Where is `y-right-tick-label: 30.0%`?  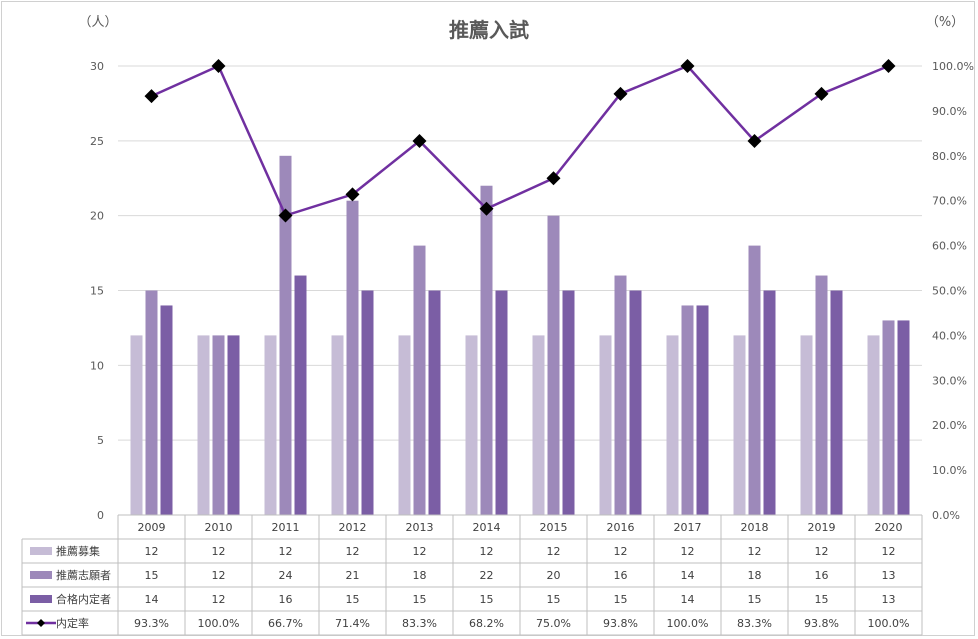 y-right-tick-label: 30.0% is located at coordinates (949, 380).